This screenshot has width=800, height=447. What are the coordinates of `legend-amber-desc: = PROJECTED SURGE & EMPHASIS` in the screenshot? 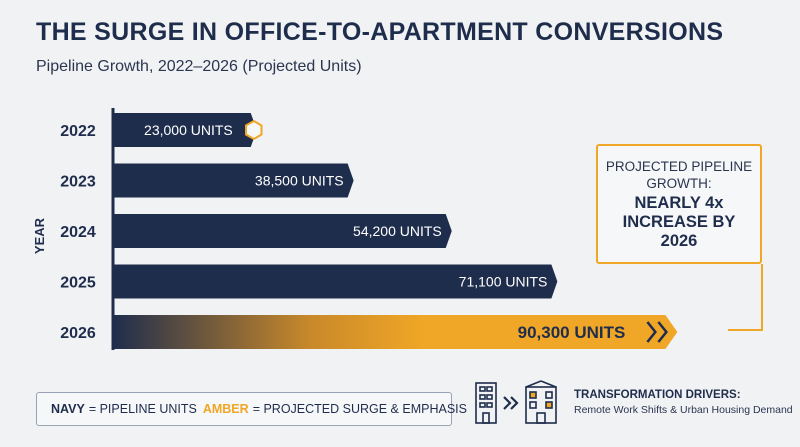 It's located at (359, 409).